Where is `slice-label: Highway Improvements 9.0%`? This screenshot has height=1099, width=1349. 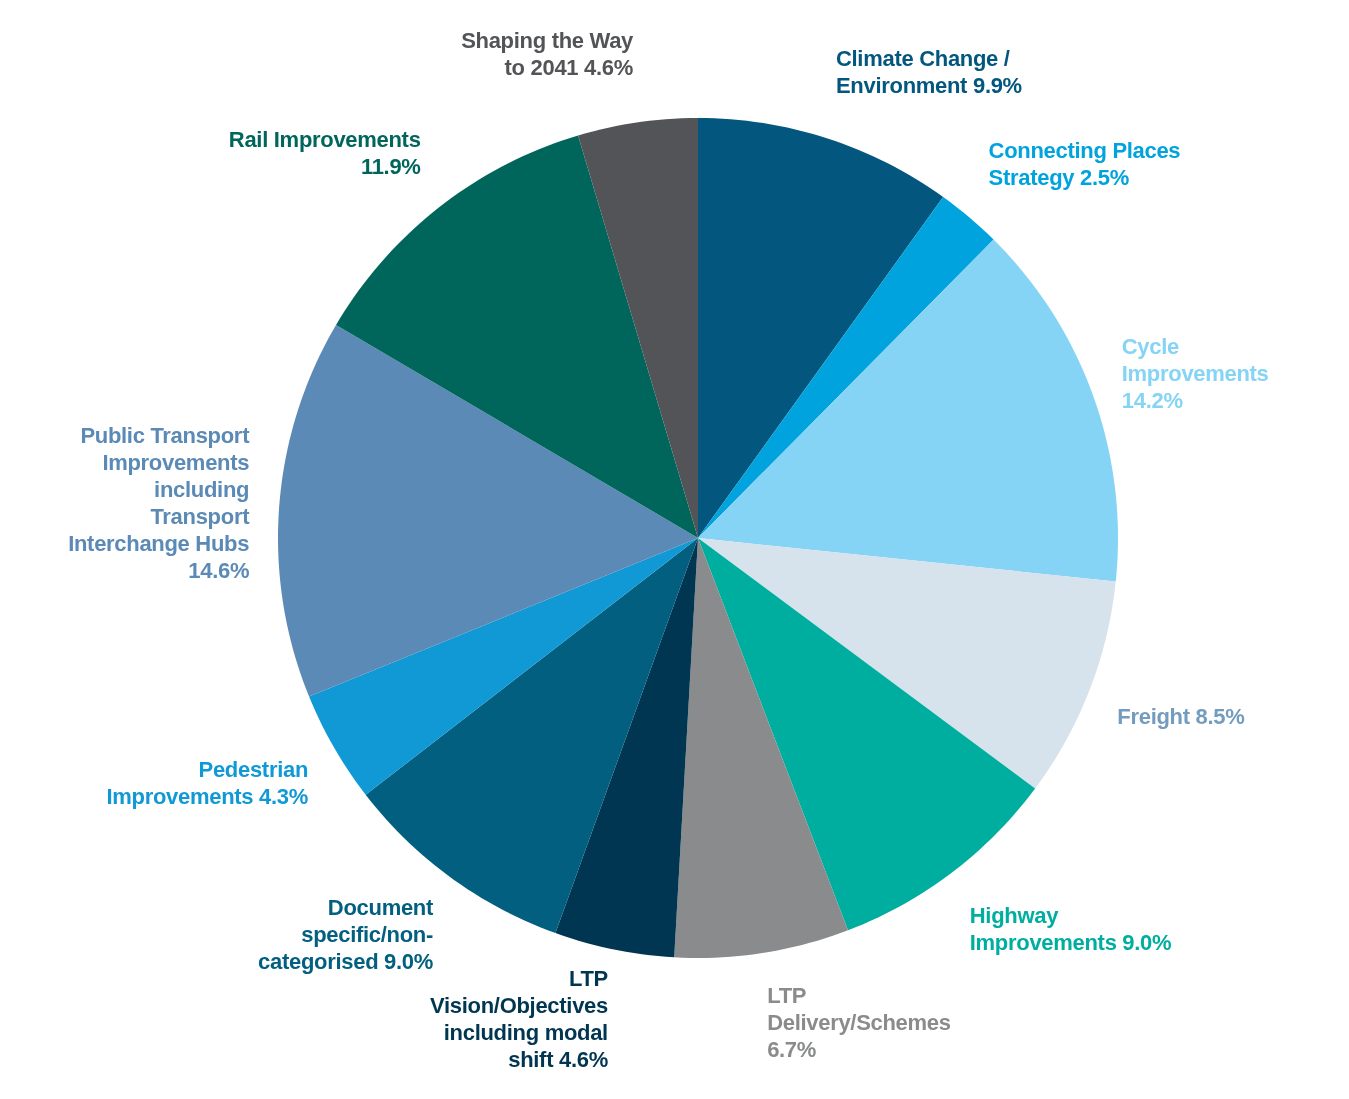 slice-label: Highway Improvements 9.0% is located at coordinates (1070, 929).